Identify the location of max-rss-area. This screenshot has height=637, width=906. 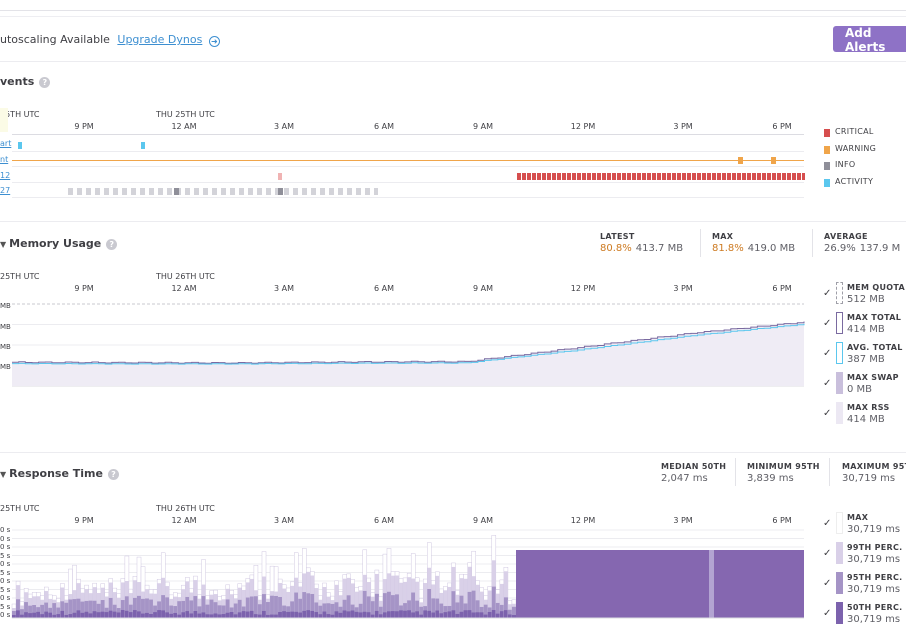
(408, 353).